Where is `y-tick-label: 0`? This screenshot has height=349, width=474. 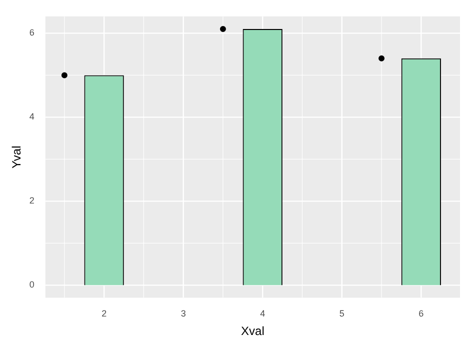
y-tick-label: 0 is located at coordinates (31, 285).